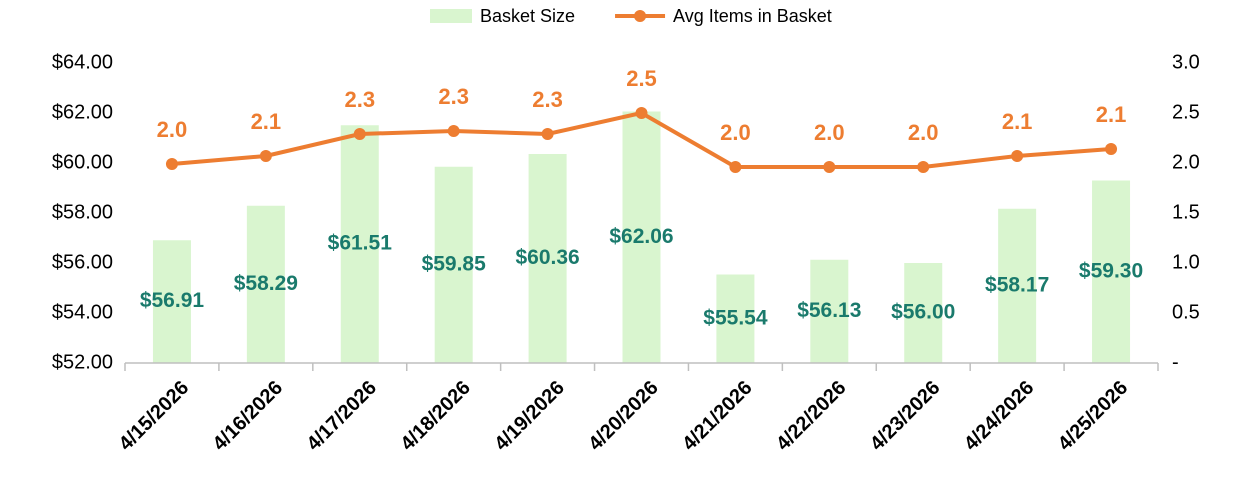  I want to click on bar-label: $58.17, so click(1017, 284).